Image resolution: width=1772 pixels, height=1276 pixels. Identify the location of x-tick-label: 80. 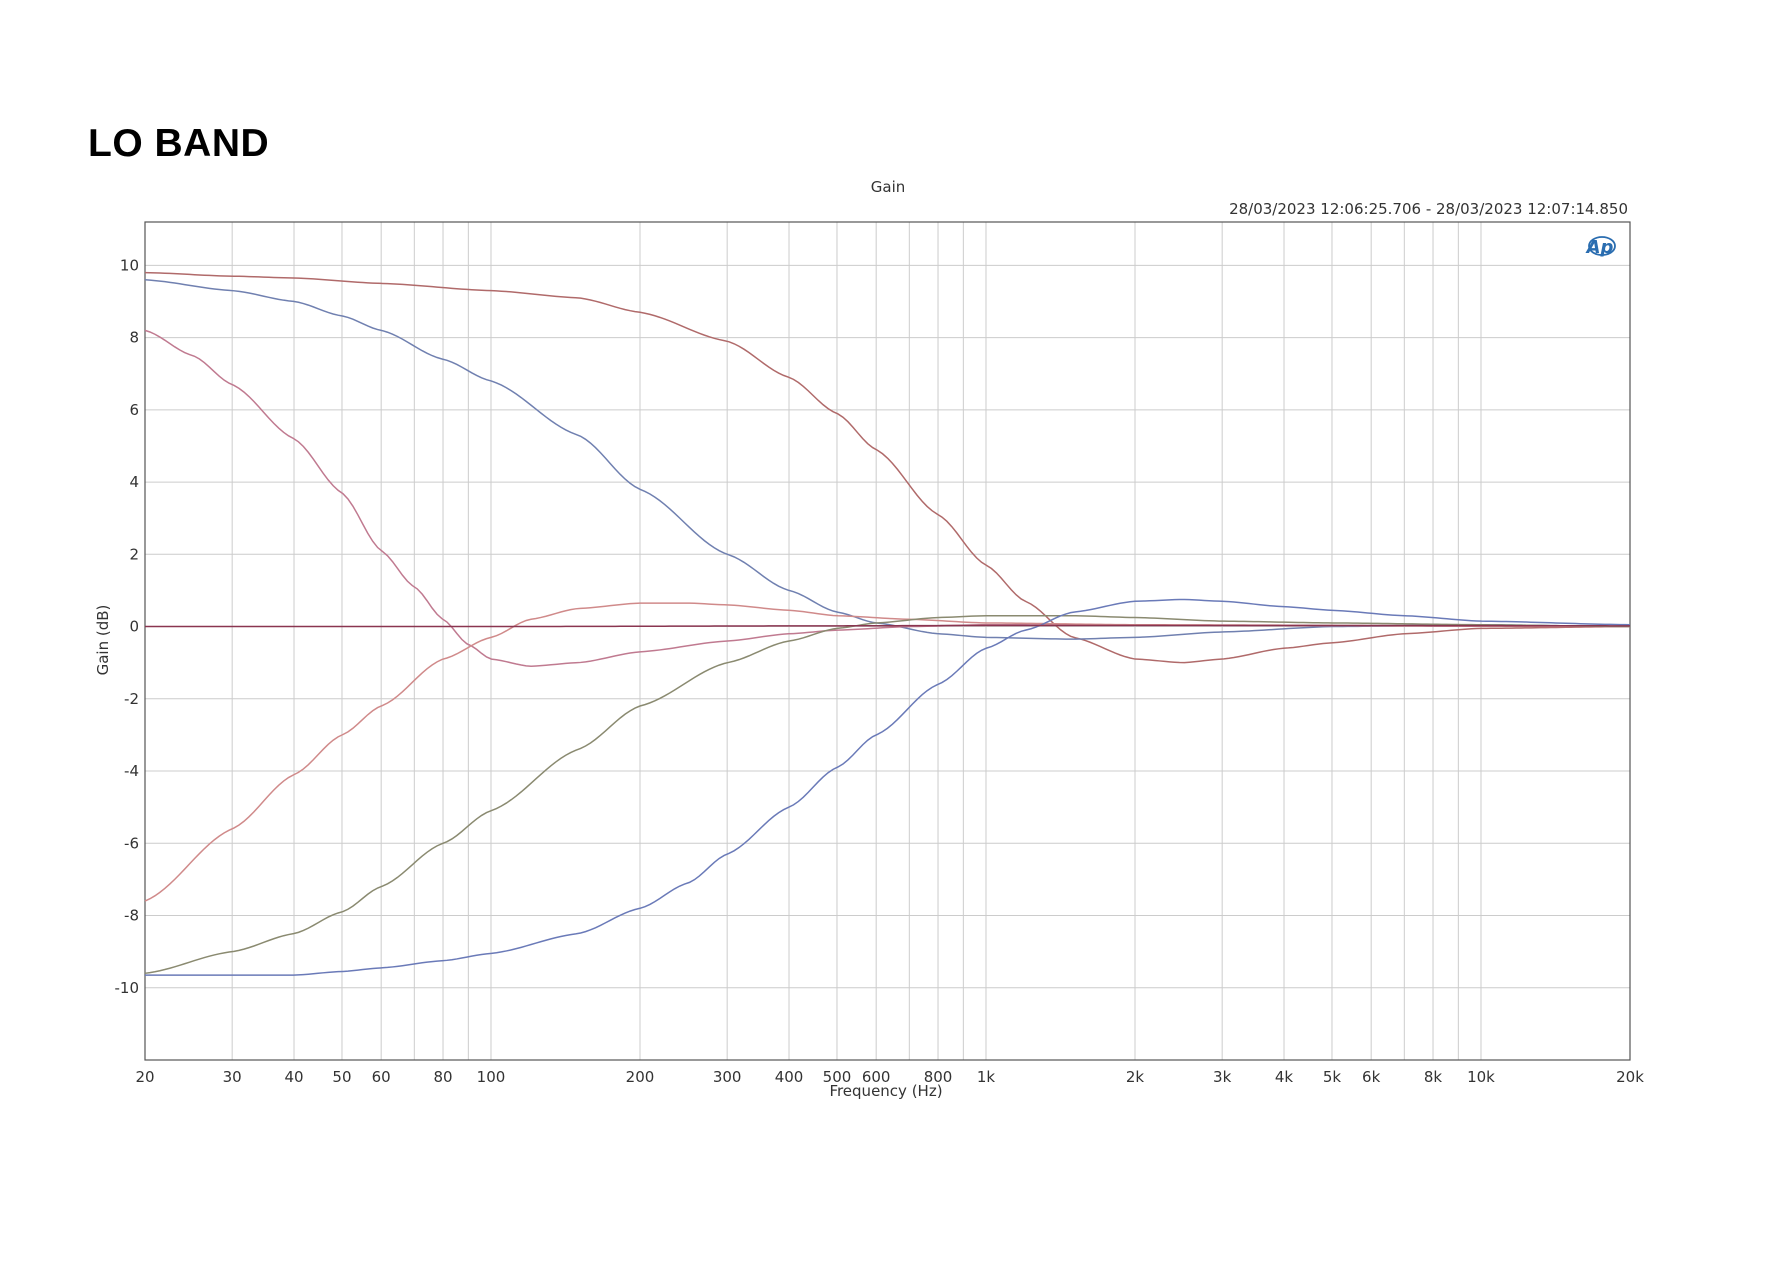
(442, 1077).